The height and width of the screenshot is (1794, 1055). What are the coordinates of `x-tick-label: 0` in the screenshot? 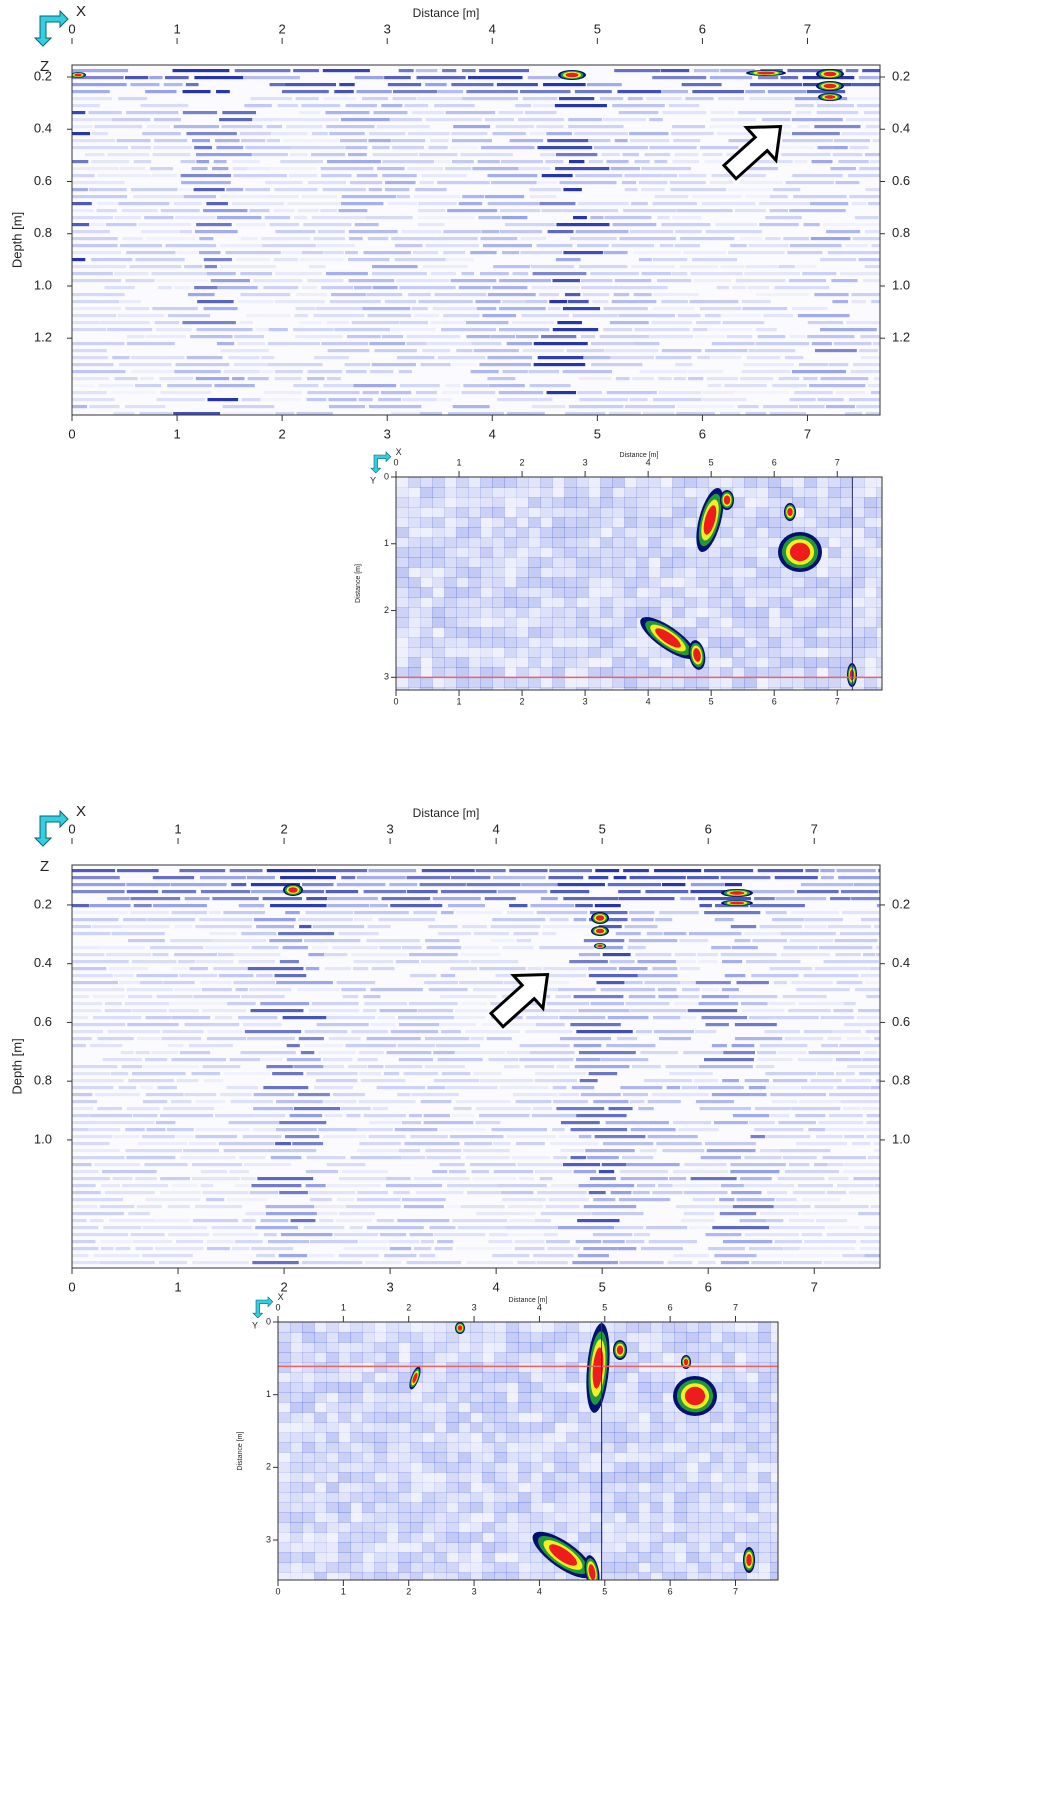 It's located at (395, 462).